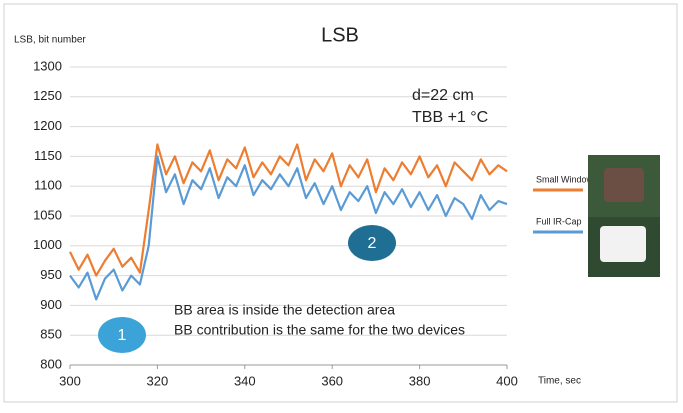 Image resolution: width=683 pixels, height=413 pixels. I want to click on y-tick-label: 800, so click(51, 363).